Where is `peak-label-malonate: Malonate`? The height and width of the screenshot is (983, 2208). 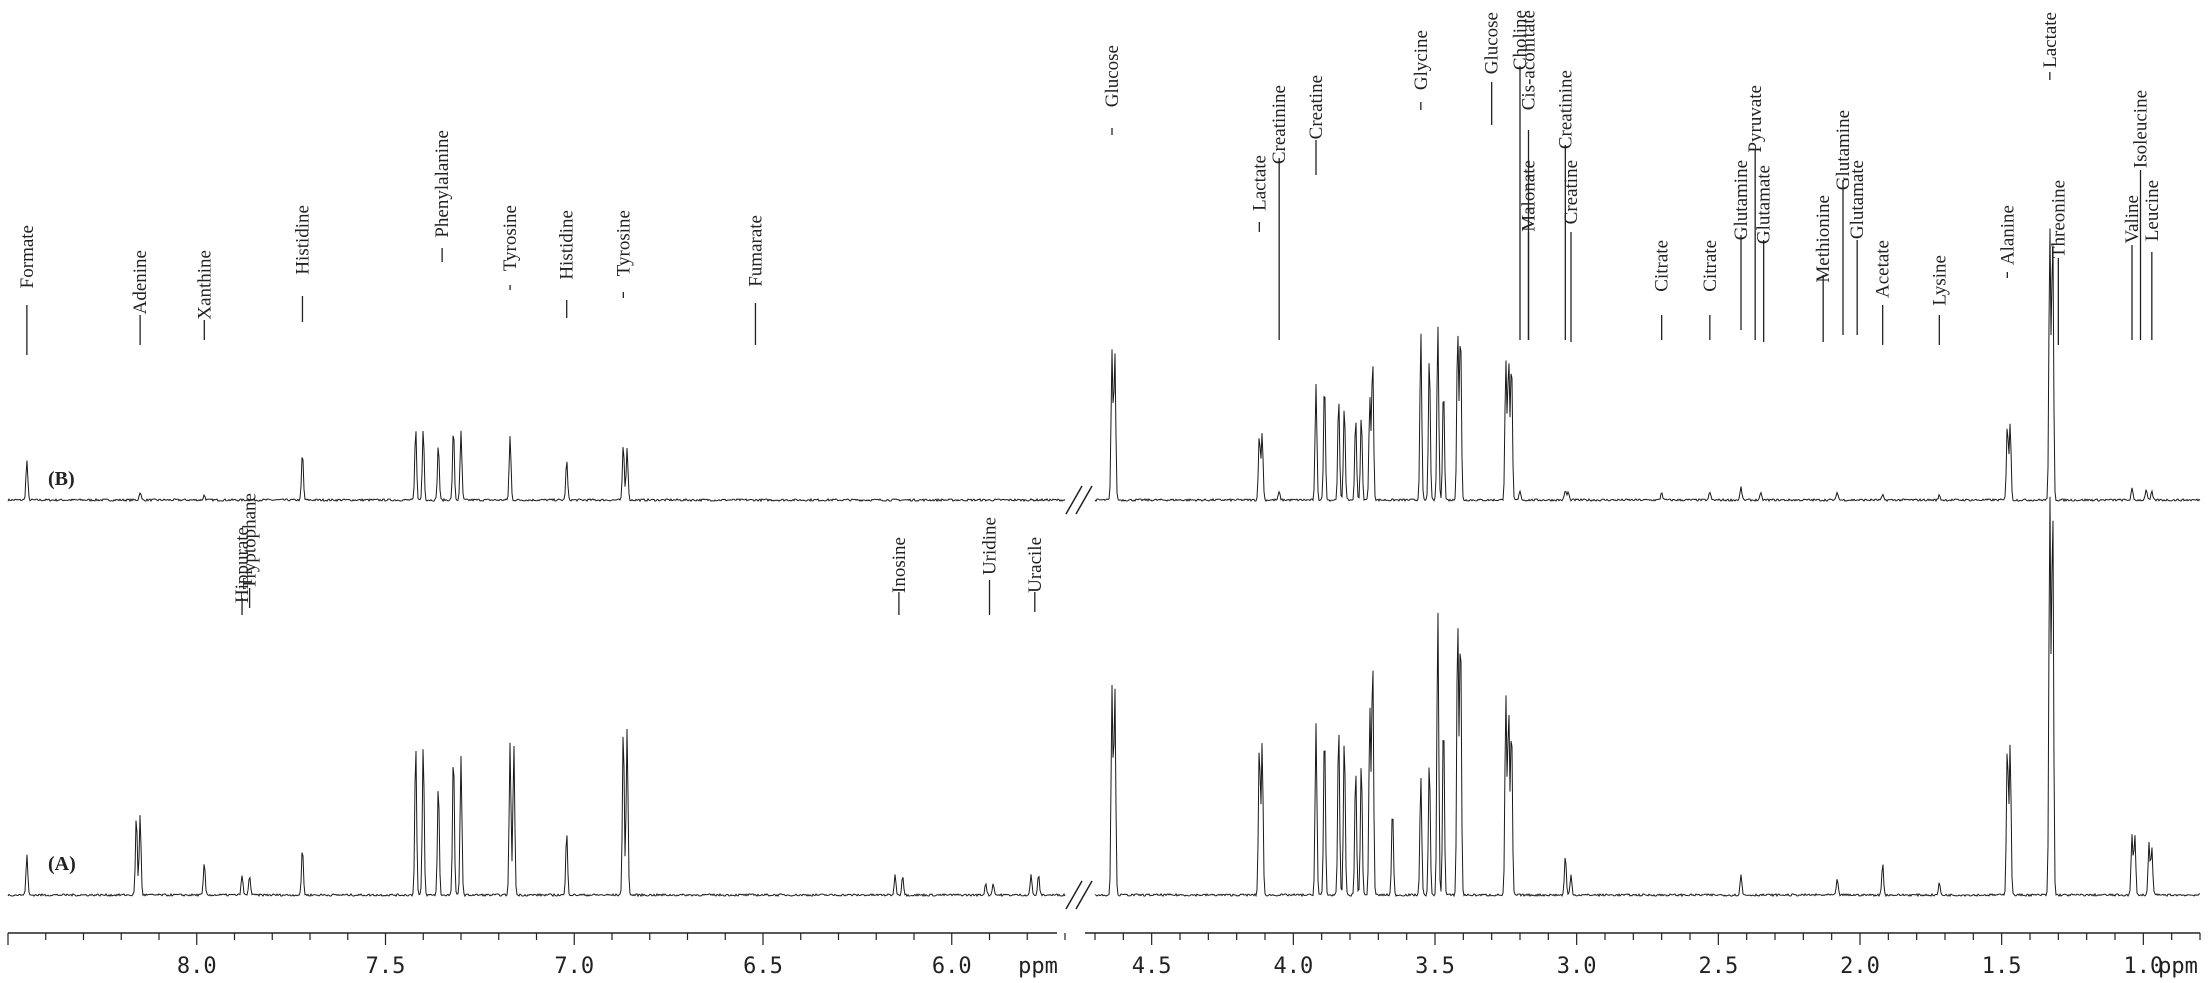 peak-label-malonate: Malonate is located at coordinates (1529, 196).